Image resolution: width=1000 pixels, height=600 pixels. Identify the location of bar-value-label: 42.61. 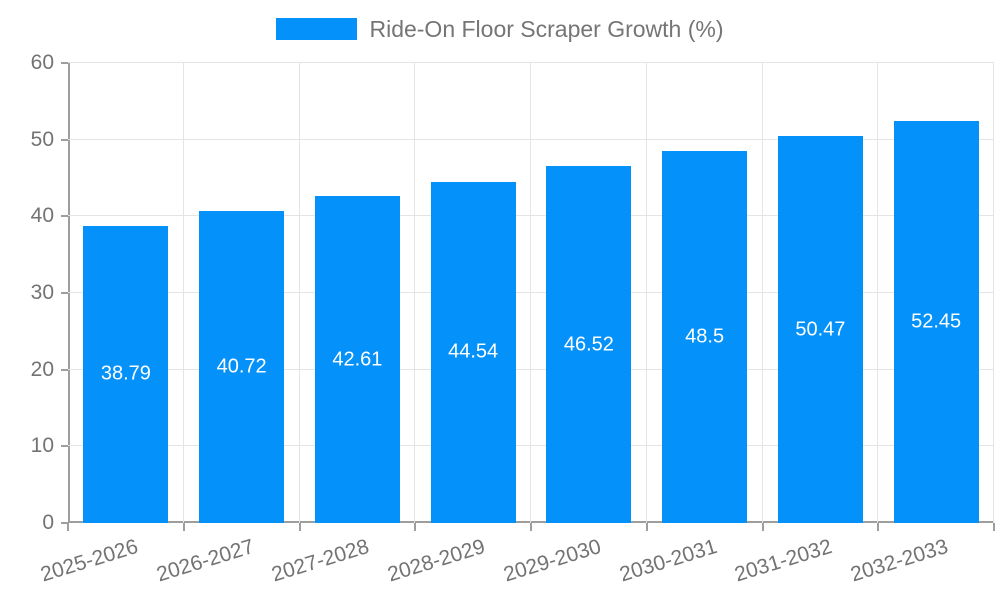
(357, 359).